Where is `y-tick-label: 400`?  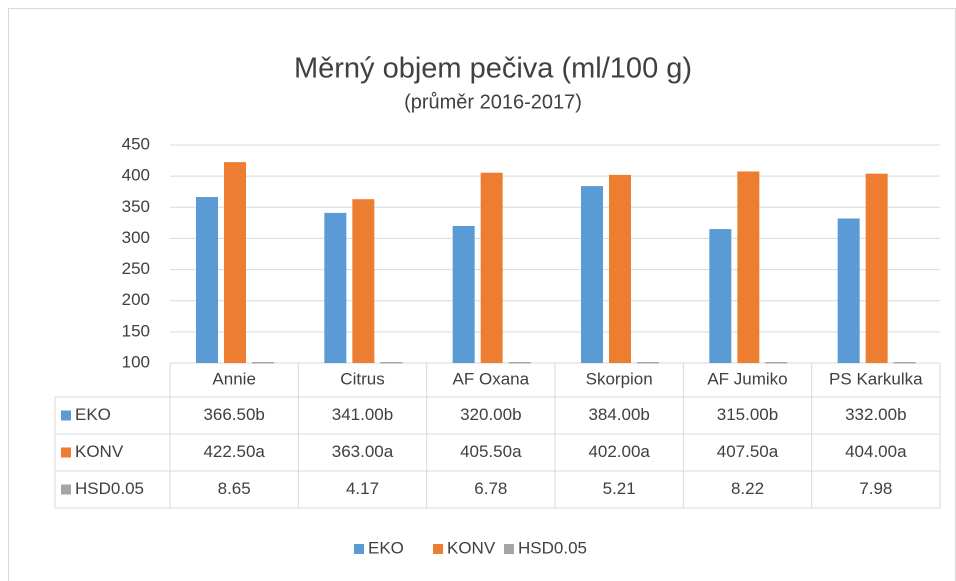
y-tick-label: 400 is located at coordinates (136, 175).